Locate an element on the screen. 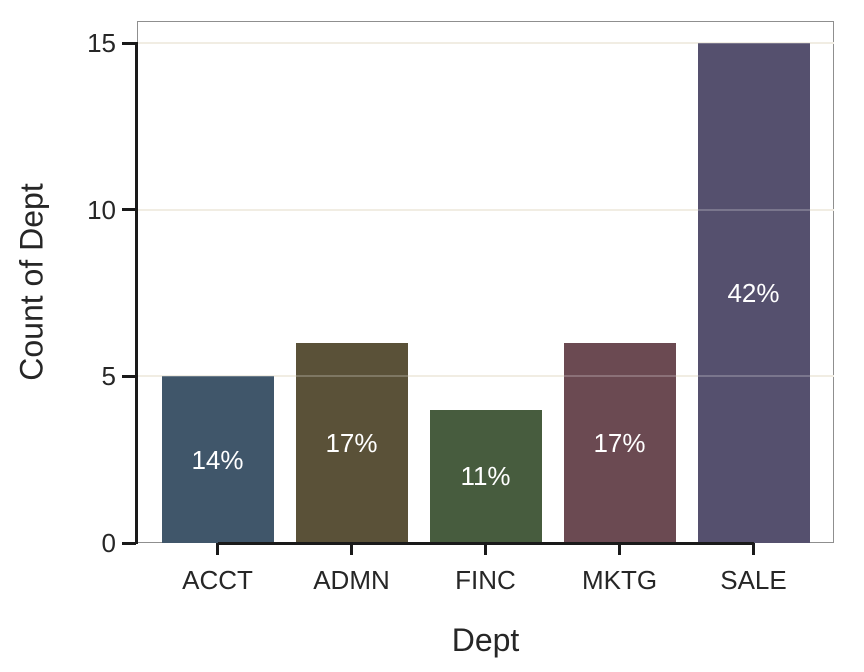 This screenshot has width=864, height=672. x-tick-label-sale: SALE is located at coordinates (753, 580).